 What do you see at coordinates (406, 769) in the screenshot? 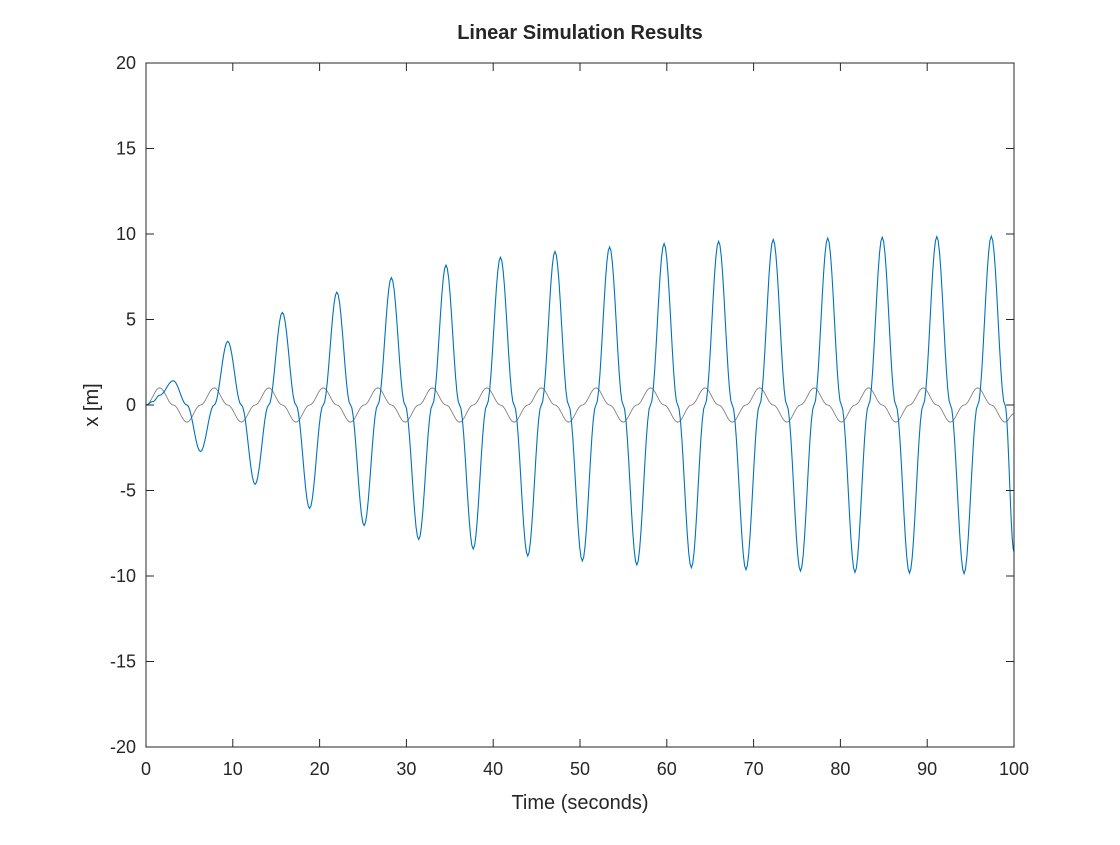
I see `x-tick-label: 30` at bounding box center [406, 769].